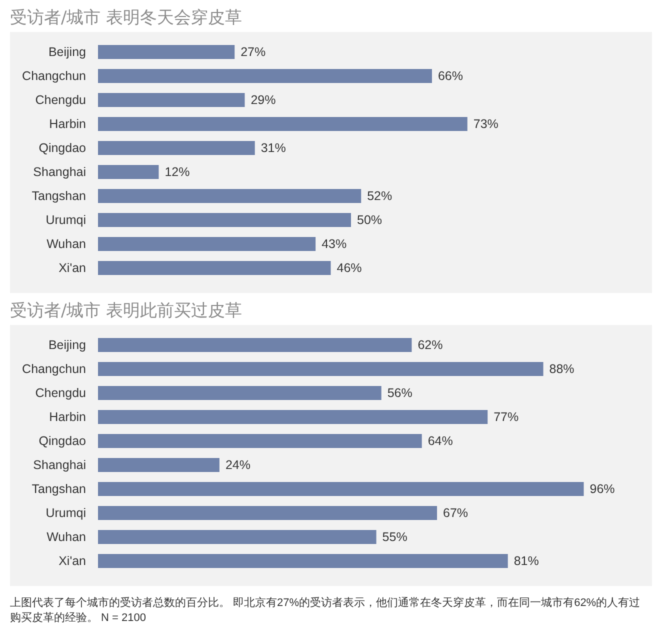  I want to click on data-label: 66%, so click(450, 76).